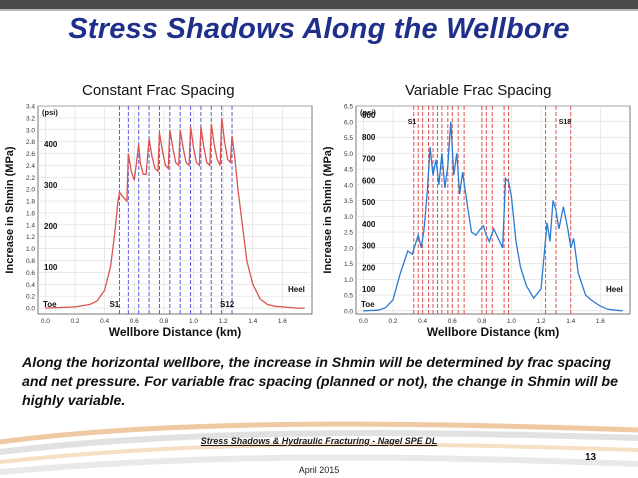 This screenshot has height=478, width=638. Describe the element at coordinates (369, 115) in the screenshot. I see `psi-tick-label: 900` at that location.